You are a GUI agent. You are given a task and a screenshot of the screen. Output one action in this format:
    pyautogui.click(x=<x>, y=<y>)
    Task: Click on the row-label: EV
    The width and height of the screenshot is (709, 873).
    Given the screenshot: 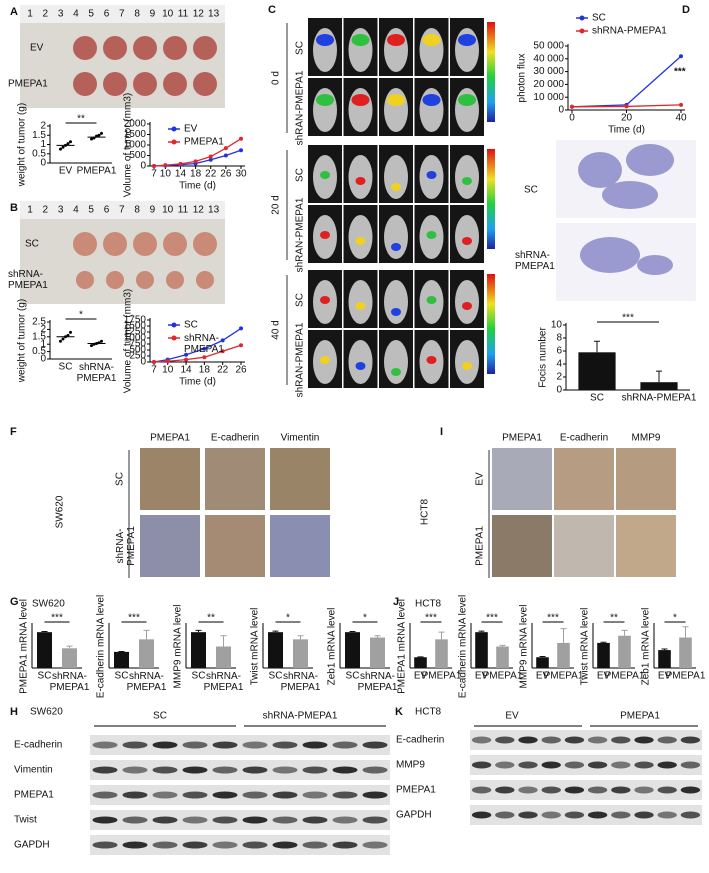 What is the action you would take?
    pyautogui.click(x=37, y=48)
    